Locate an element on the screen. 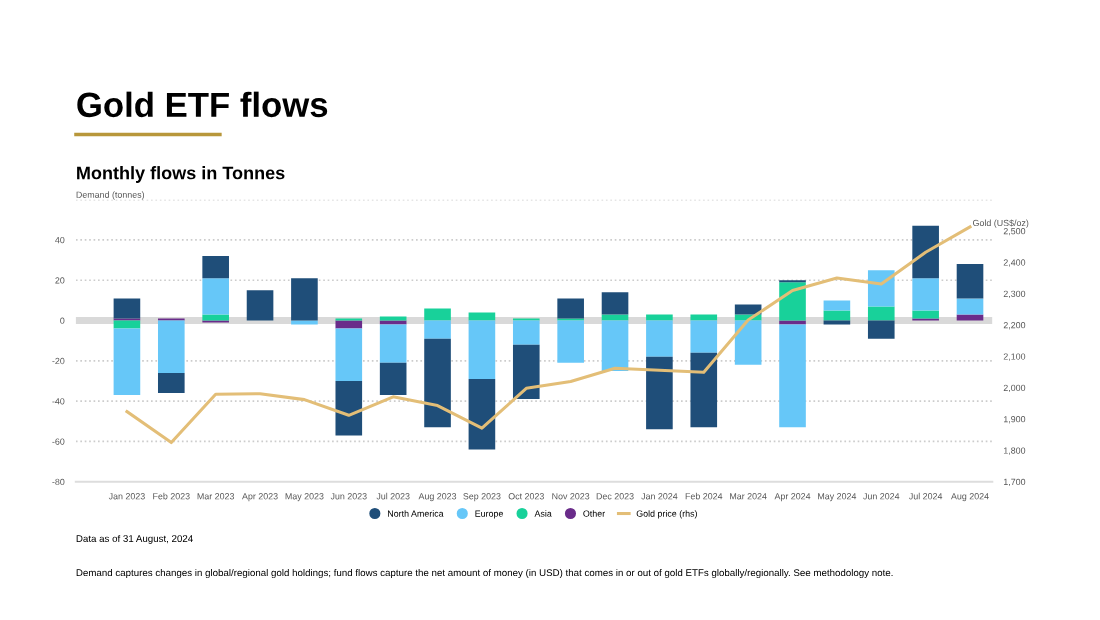 The width and height of the screenshot is (1100, 620). chart-subtitle: Monthly flows in Tonnes is located at coordinates (181, 174).